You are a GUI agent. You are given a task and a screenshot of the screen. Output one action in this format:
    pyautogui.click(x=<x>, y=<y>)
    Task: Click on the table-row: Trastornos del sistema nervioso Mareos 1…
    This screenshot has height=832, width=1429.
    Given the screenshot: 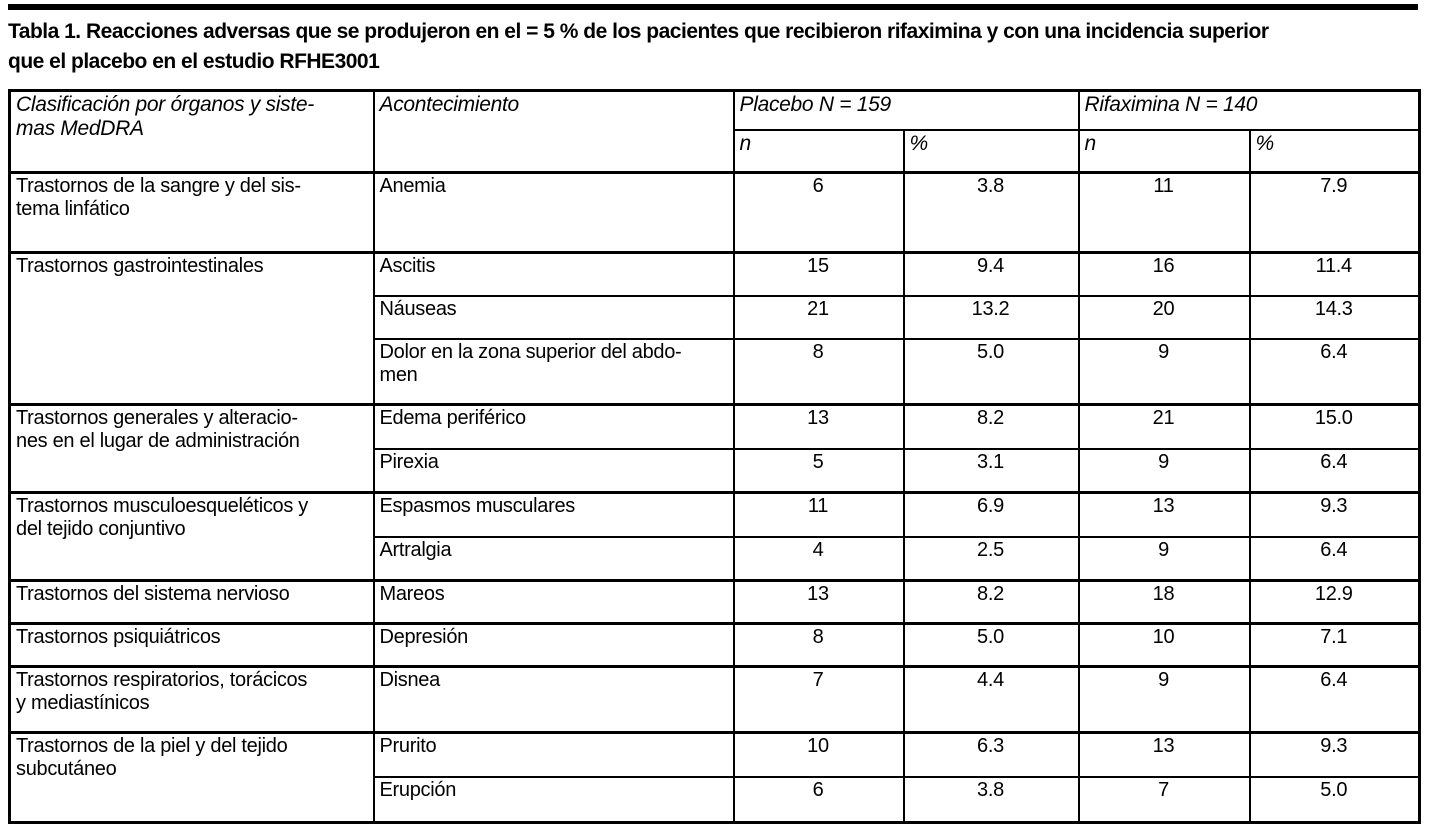 What is the action you would take?
    pyautogui.click(x=714, y=602)
    